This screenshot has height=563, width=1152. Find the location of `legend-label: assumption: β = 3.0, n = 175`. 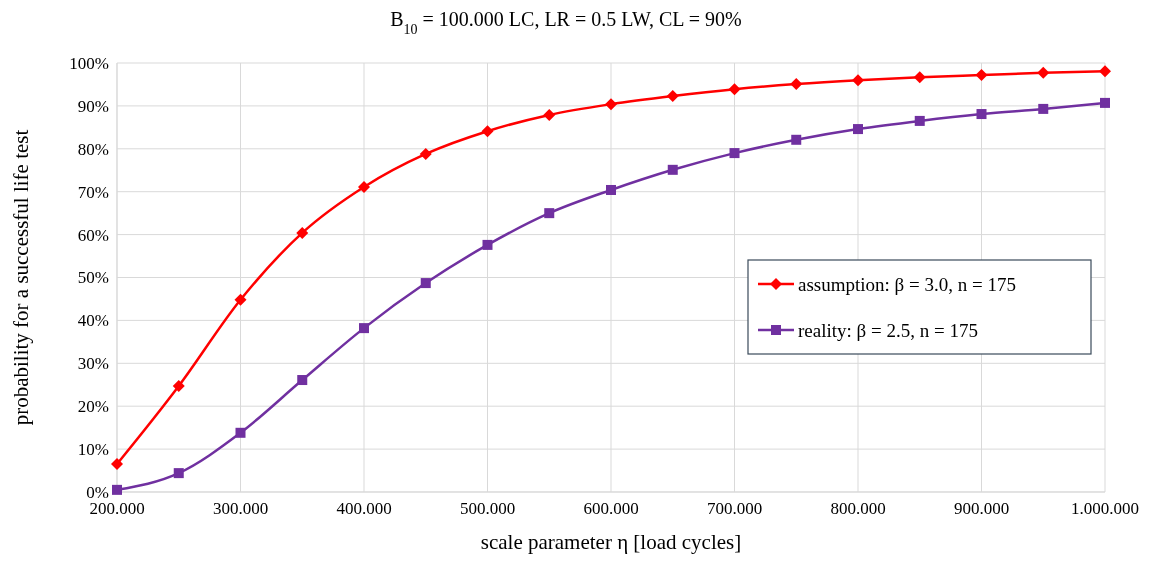

legend-label: assumption: β = 3.0, n = 175 is located at coordinates (907, 284).